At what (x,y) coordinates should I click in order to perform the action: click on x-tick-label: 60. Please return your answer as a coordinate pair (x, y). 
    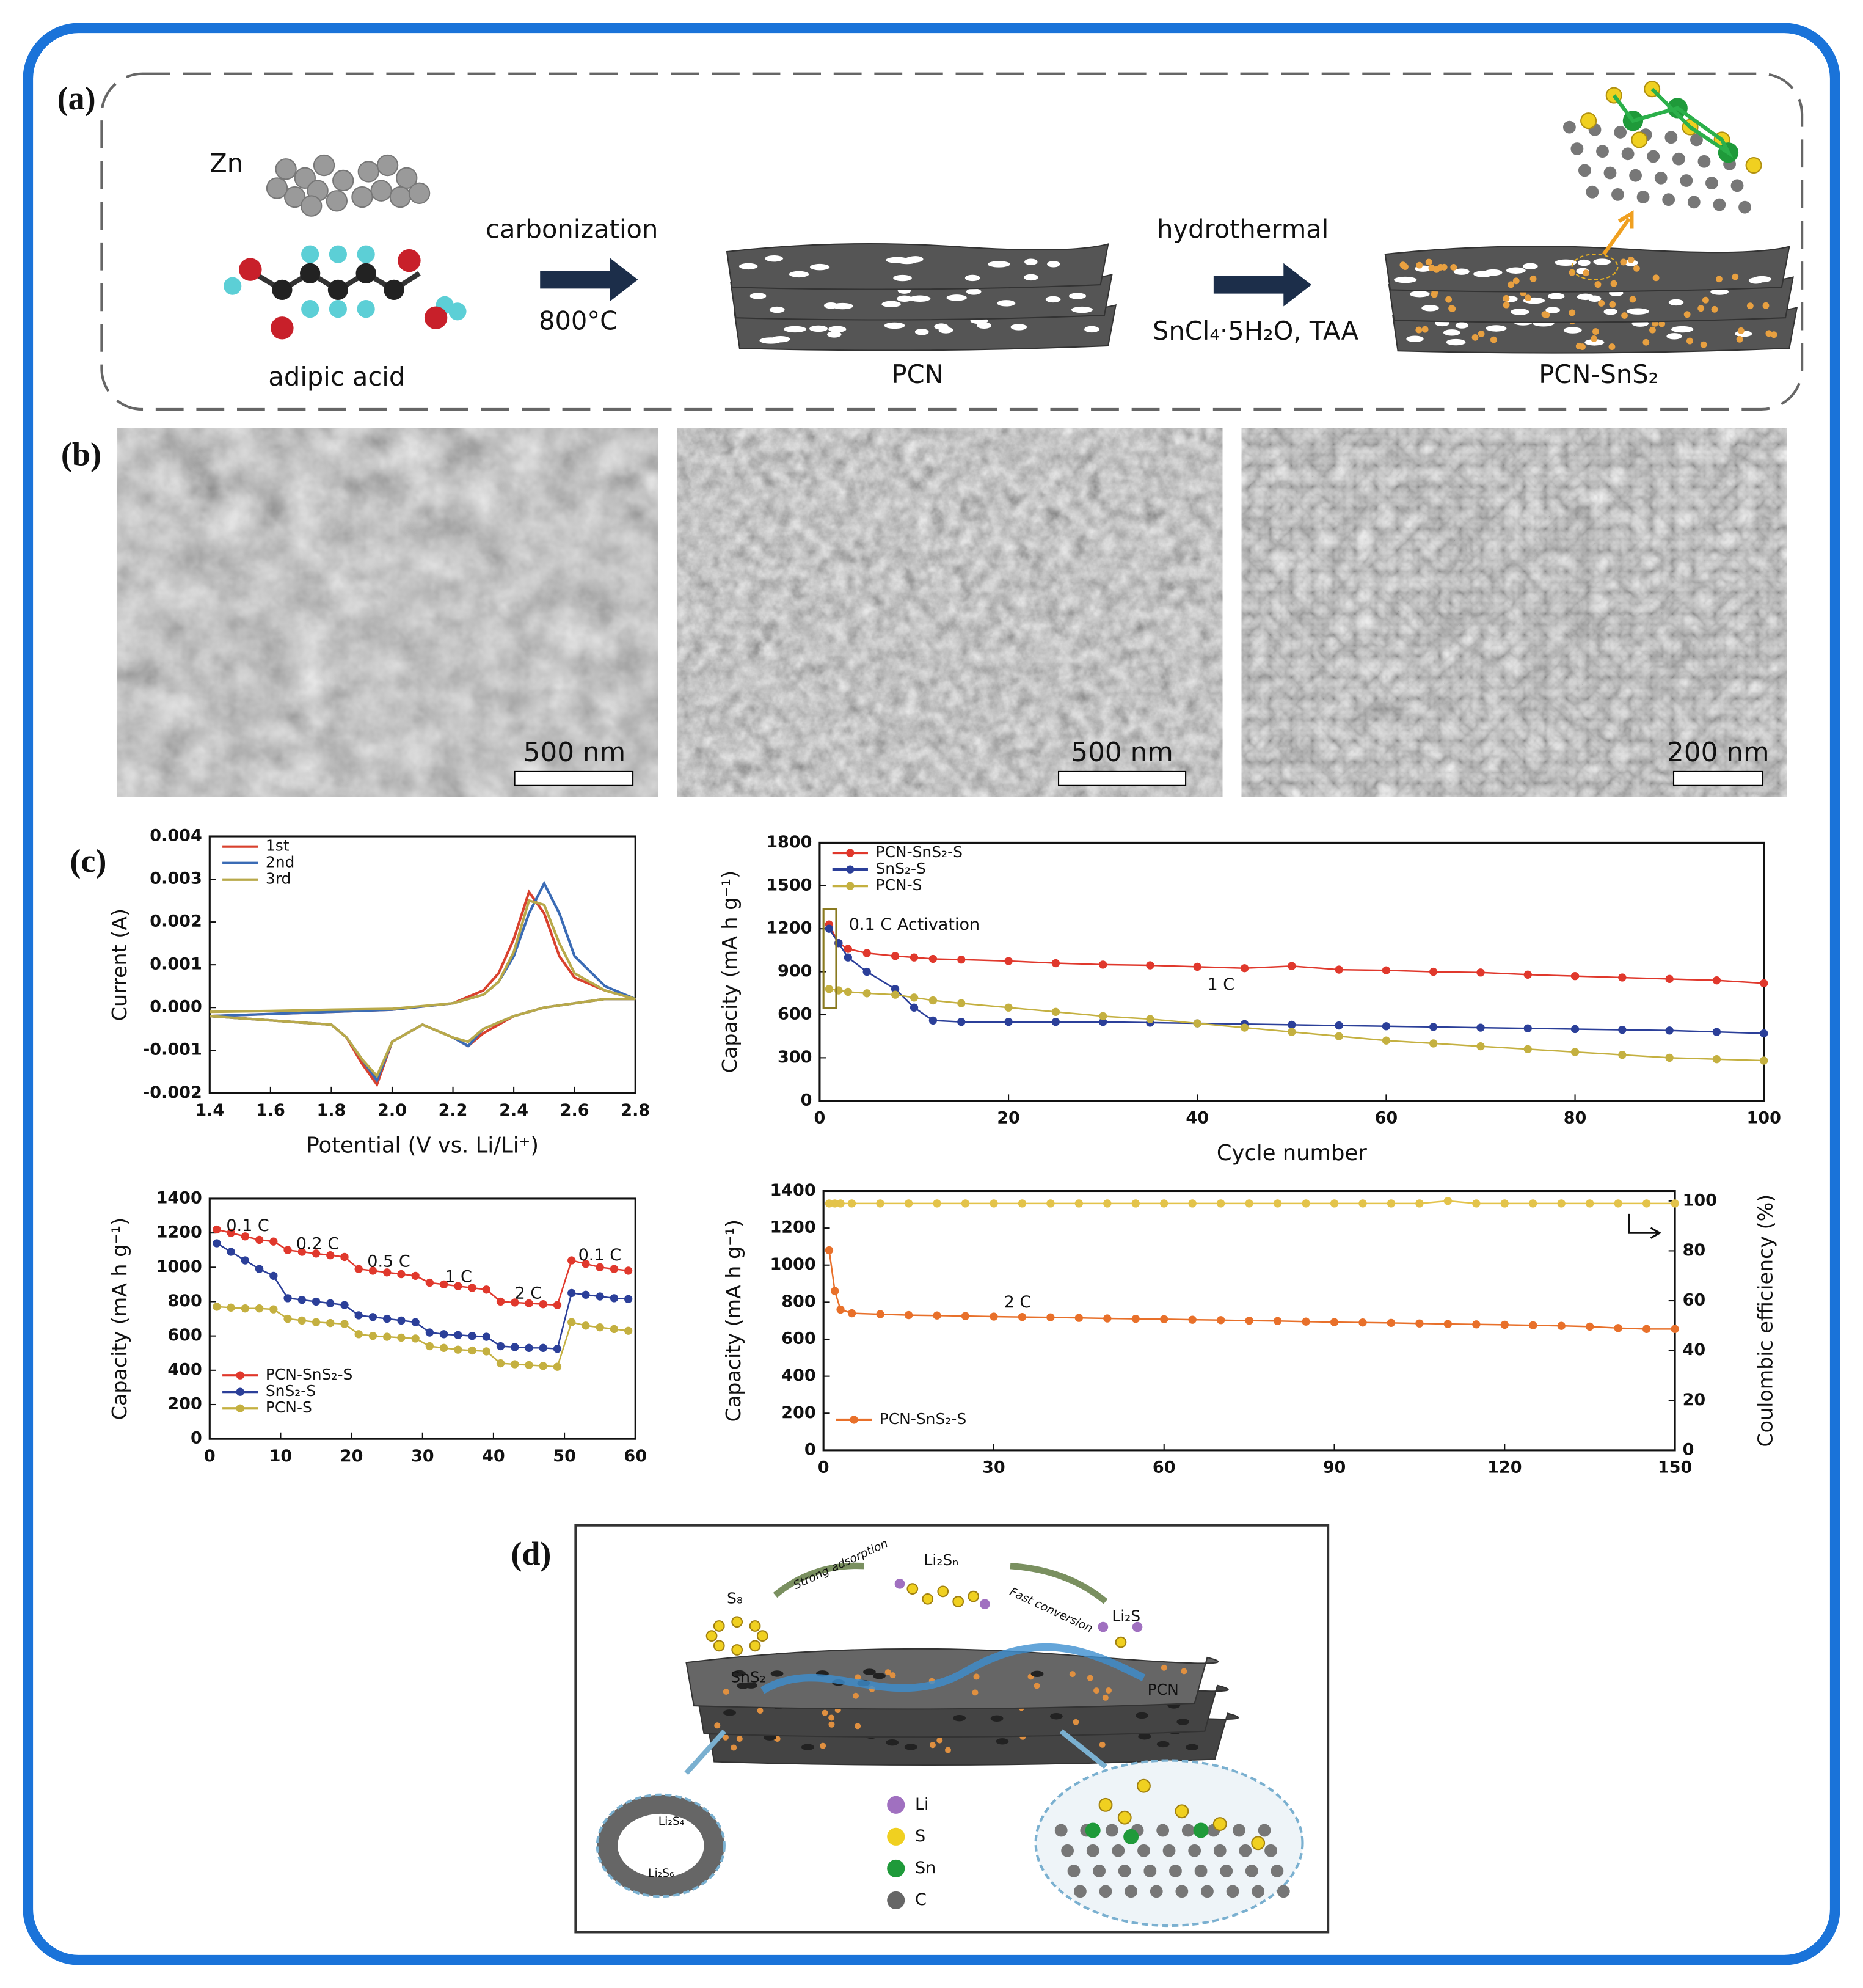
    Looking at the image, I should click on (1164, 1467).